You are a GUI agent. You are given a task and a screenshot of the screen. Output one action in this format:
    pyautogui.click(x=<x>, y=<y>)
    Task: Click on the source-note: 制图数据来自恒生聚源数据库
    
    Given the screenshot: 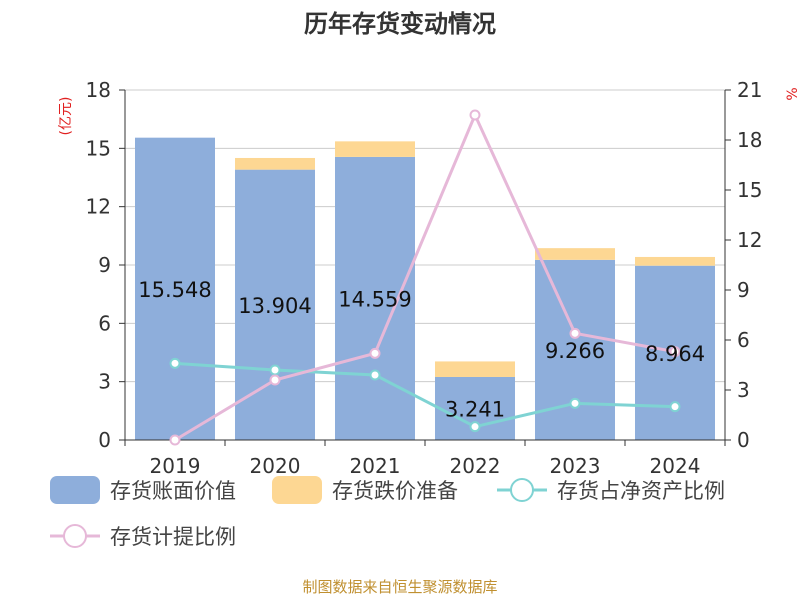 What is the action you would take?
    pyautogui.click(x=399, y=587)
    